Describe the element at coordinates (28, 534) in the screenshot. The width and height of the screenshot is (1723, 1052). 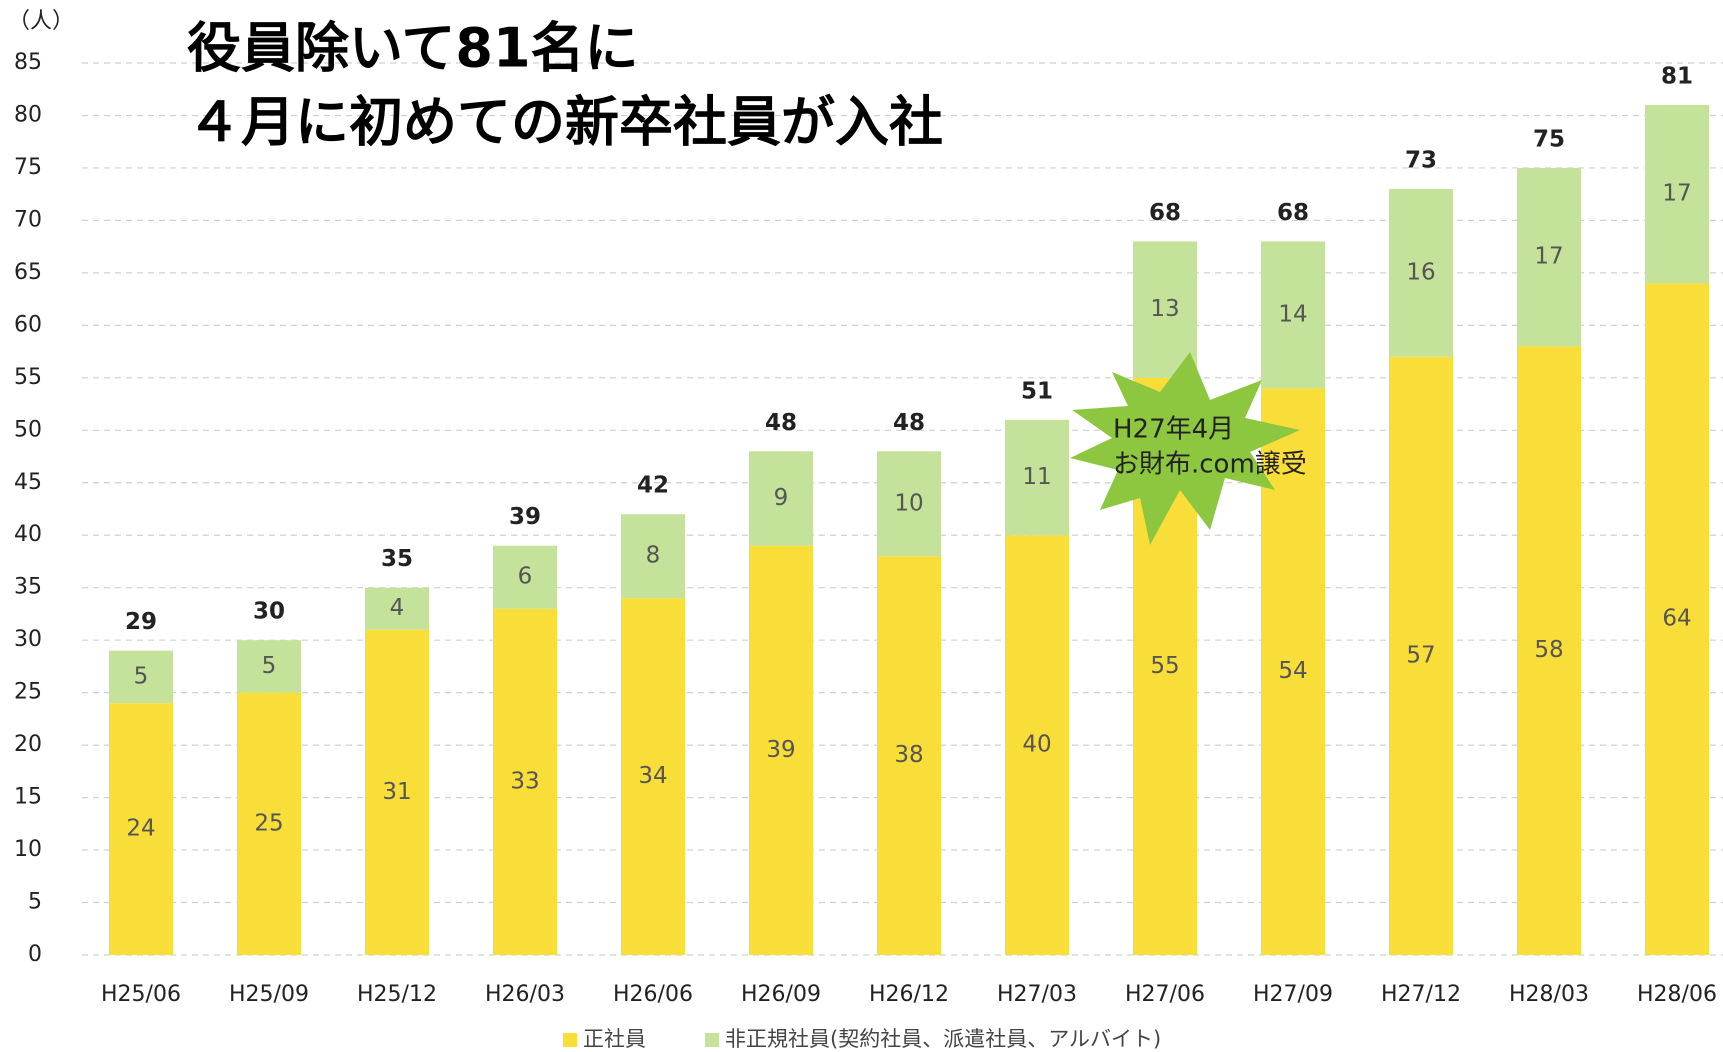
I see `y-tick-label: 40` at that location.